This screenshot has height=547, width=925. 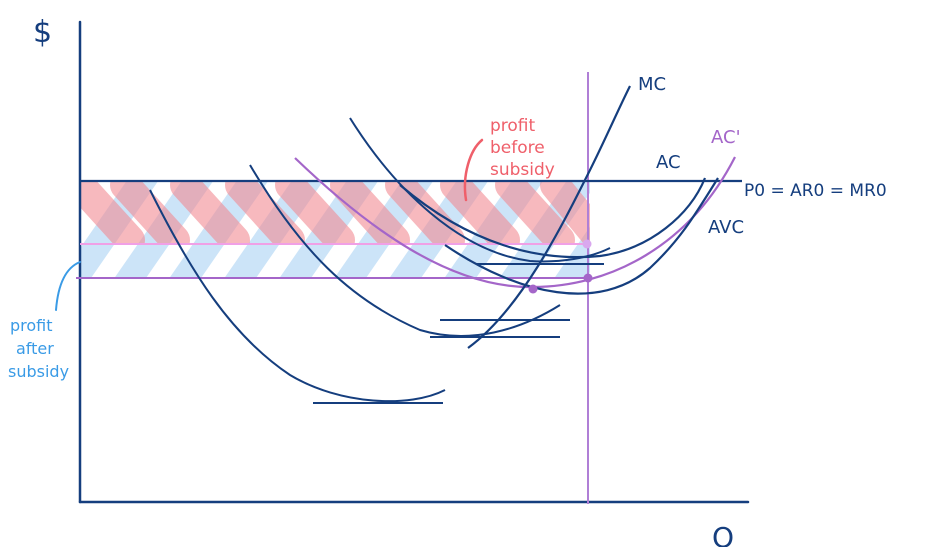 I want to click on mc-curve, so click(x=549, y=217).